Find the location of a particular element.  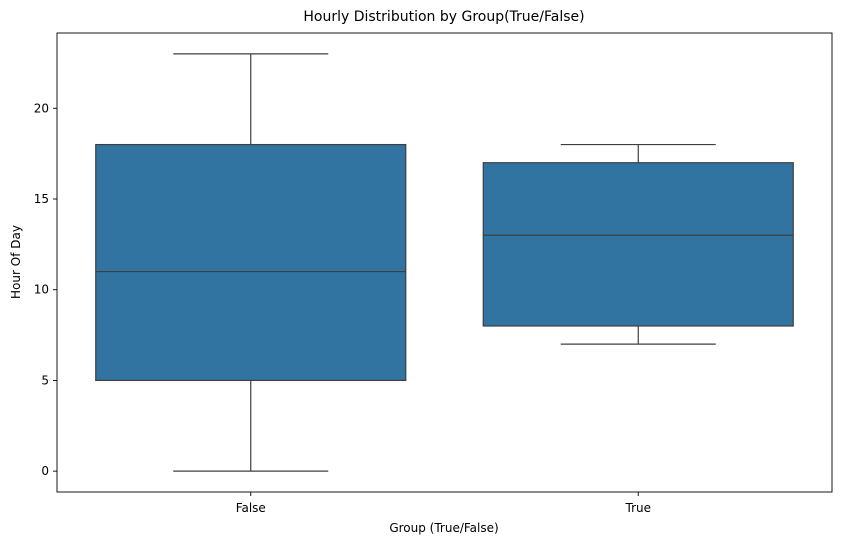

y-tick-label-0: 0 is located at coordinates (45, 471).